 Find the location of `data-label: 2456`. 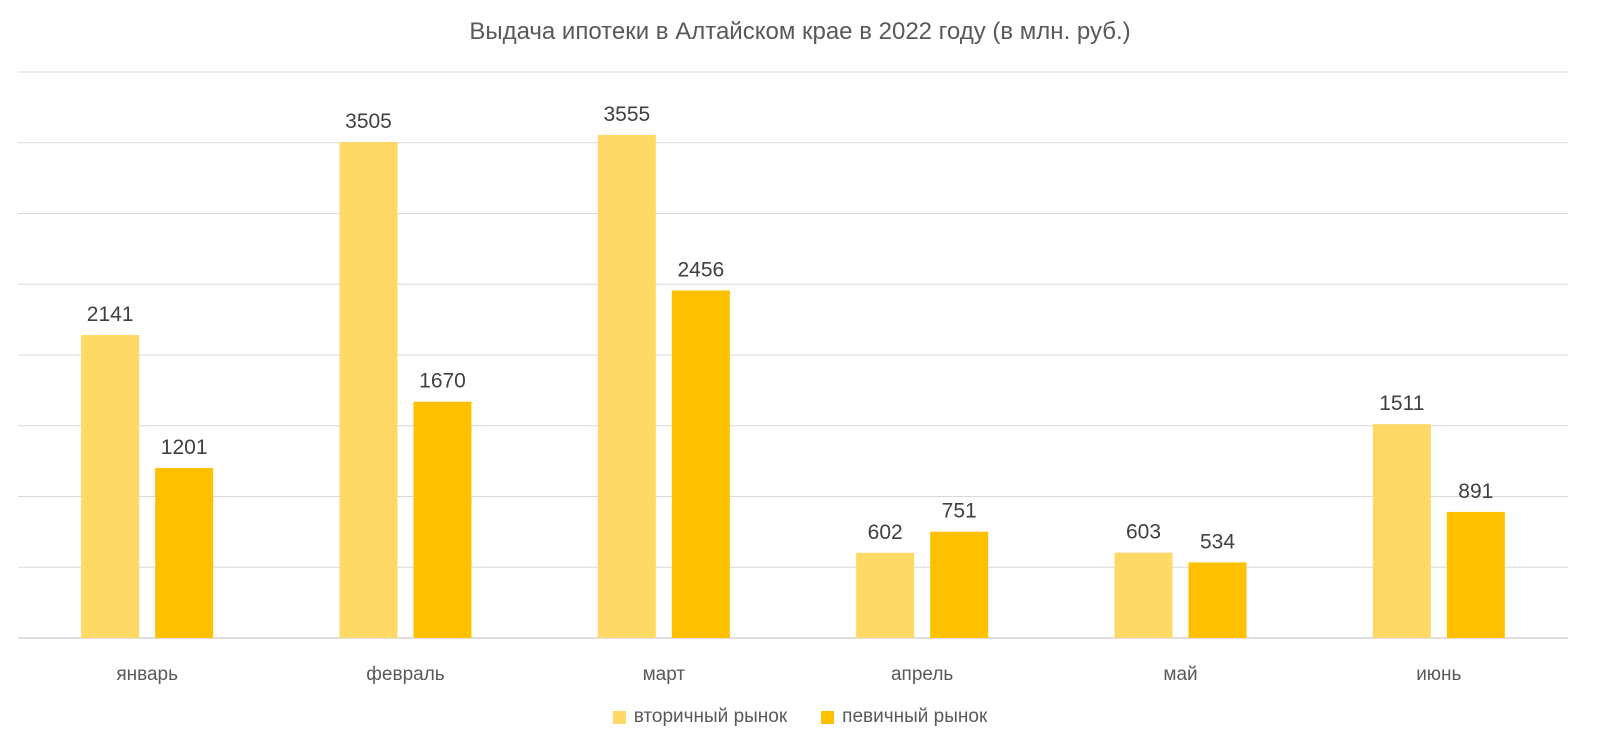

data-label: 2456 is located at coordinates (700, 269).